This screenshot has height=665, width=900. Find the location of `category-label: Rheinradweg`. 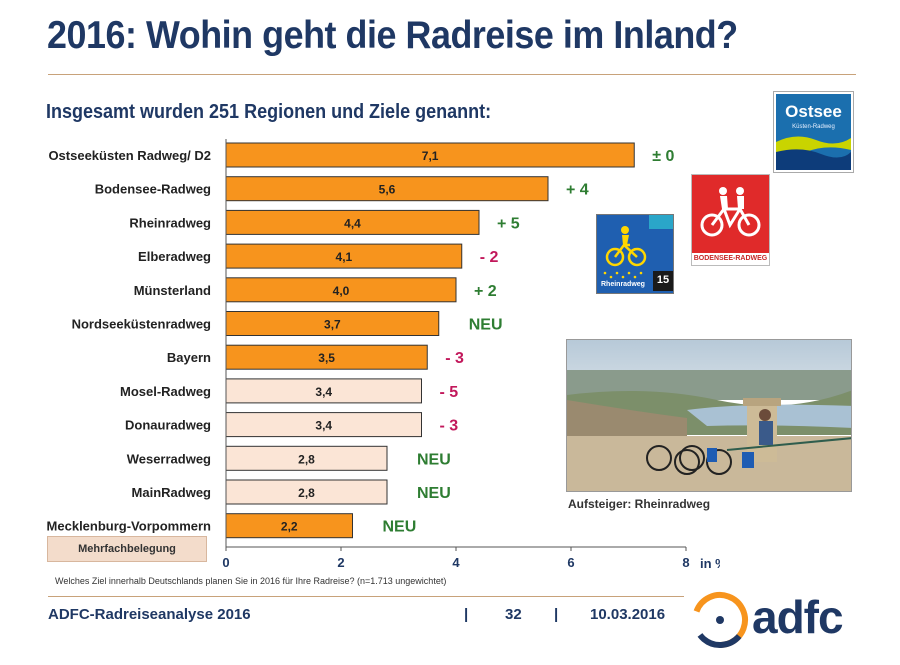

category-label: Rheinradweg is located at coordinates (170, 222).